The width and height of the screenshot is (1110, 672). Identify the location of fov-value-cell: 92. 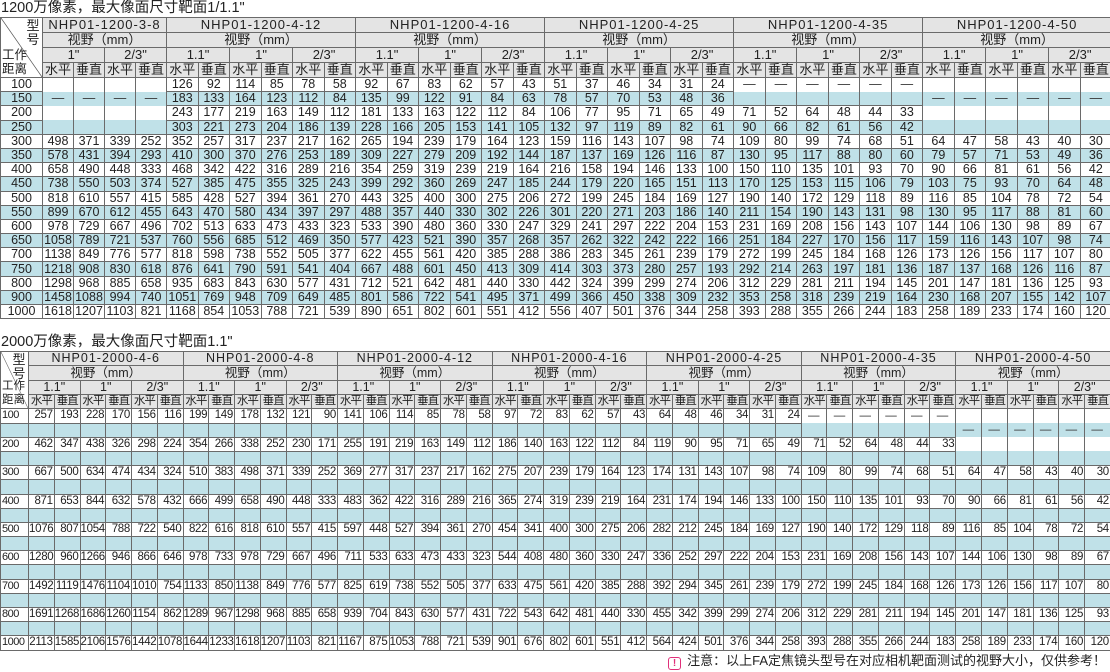
(371, 84).